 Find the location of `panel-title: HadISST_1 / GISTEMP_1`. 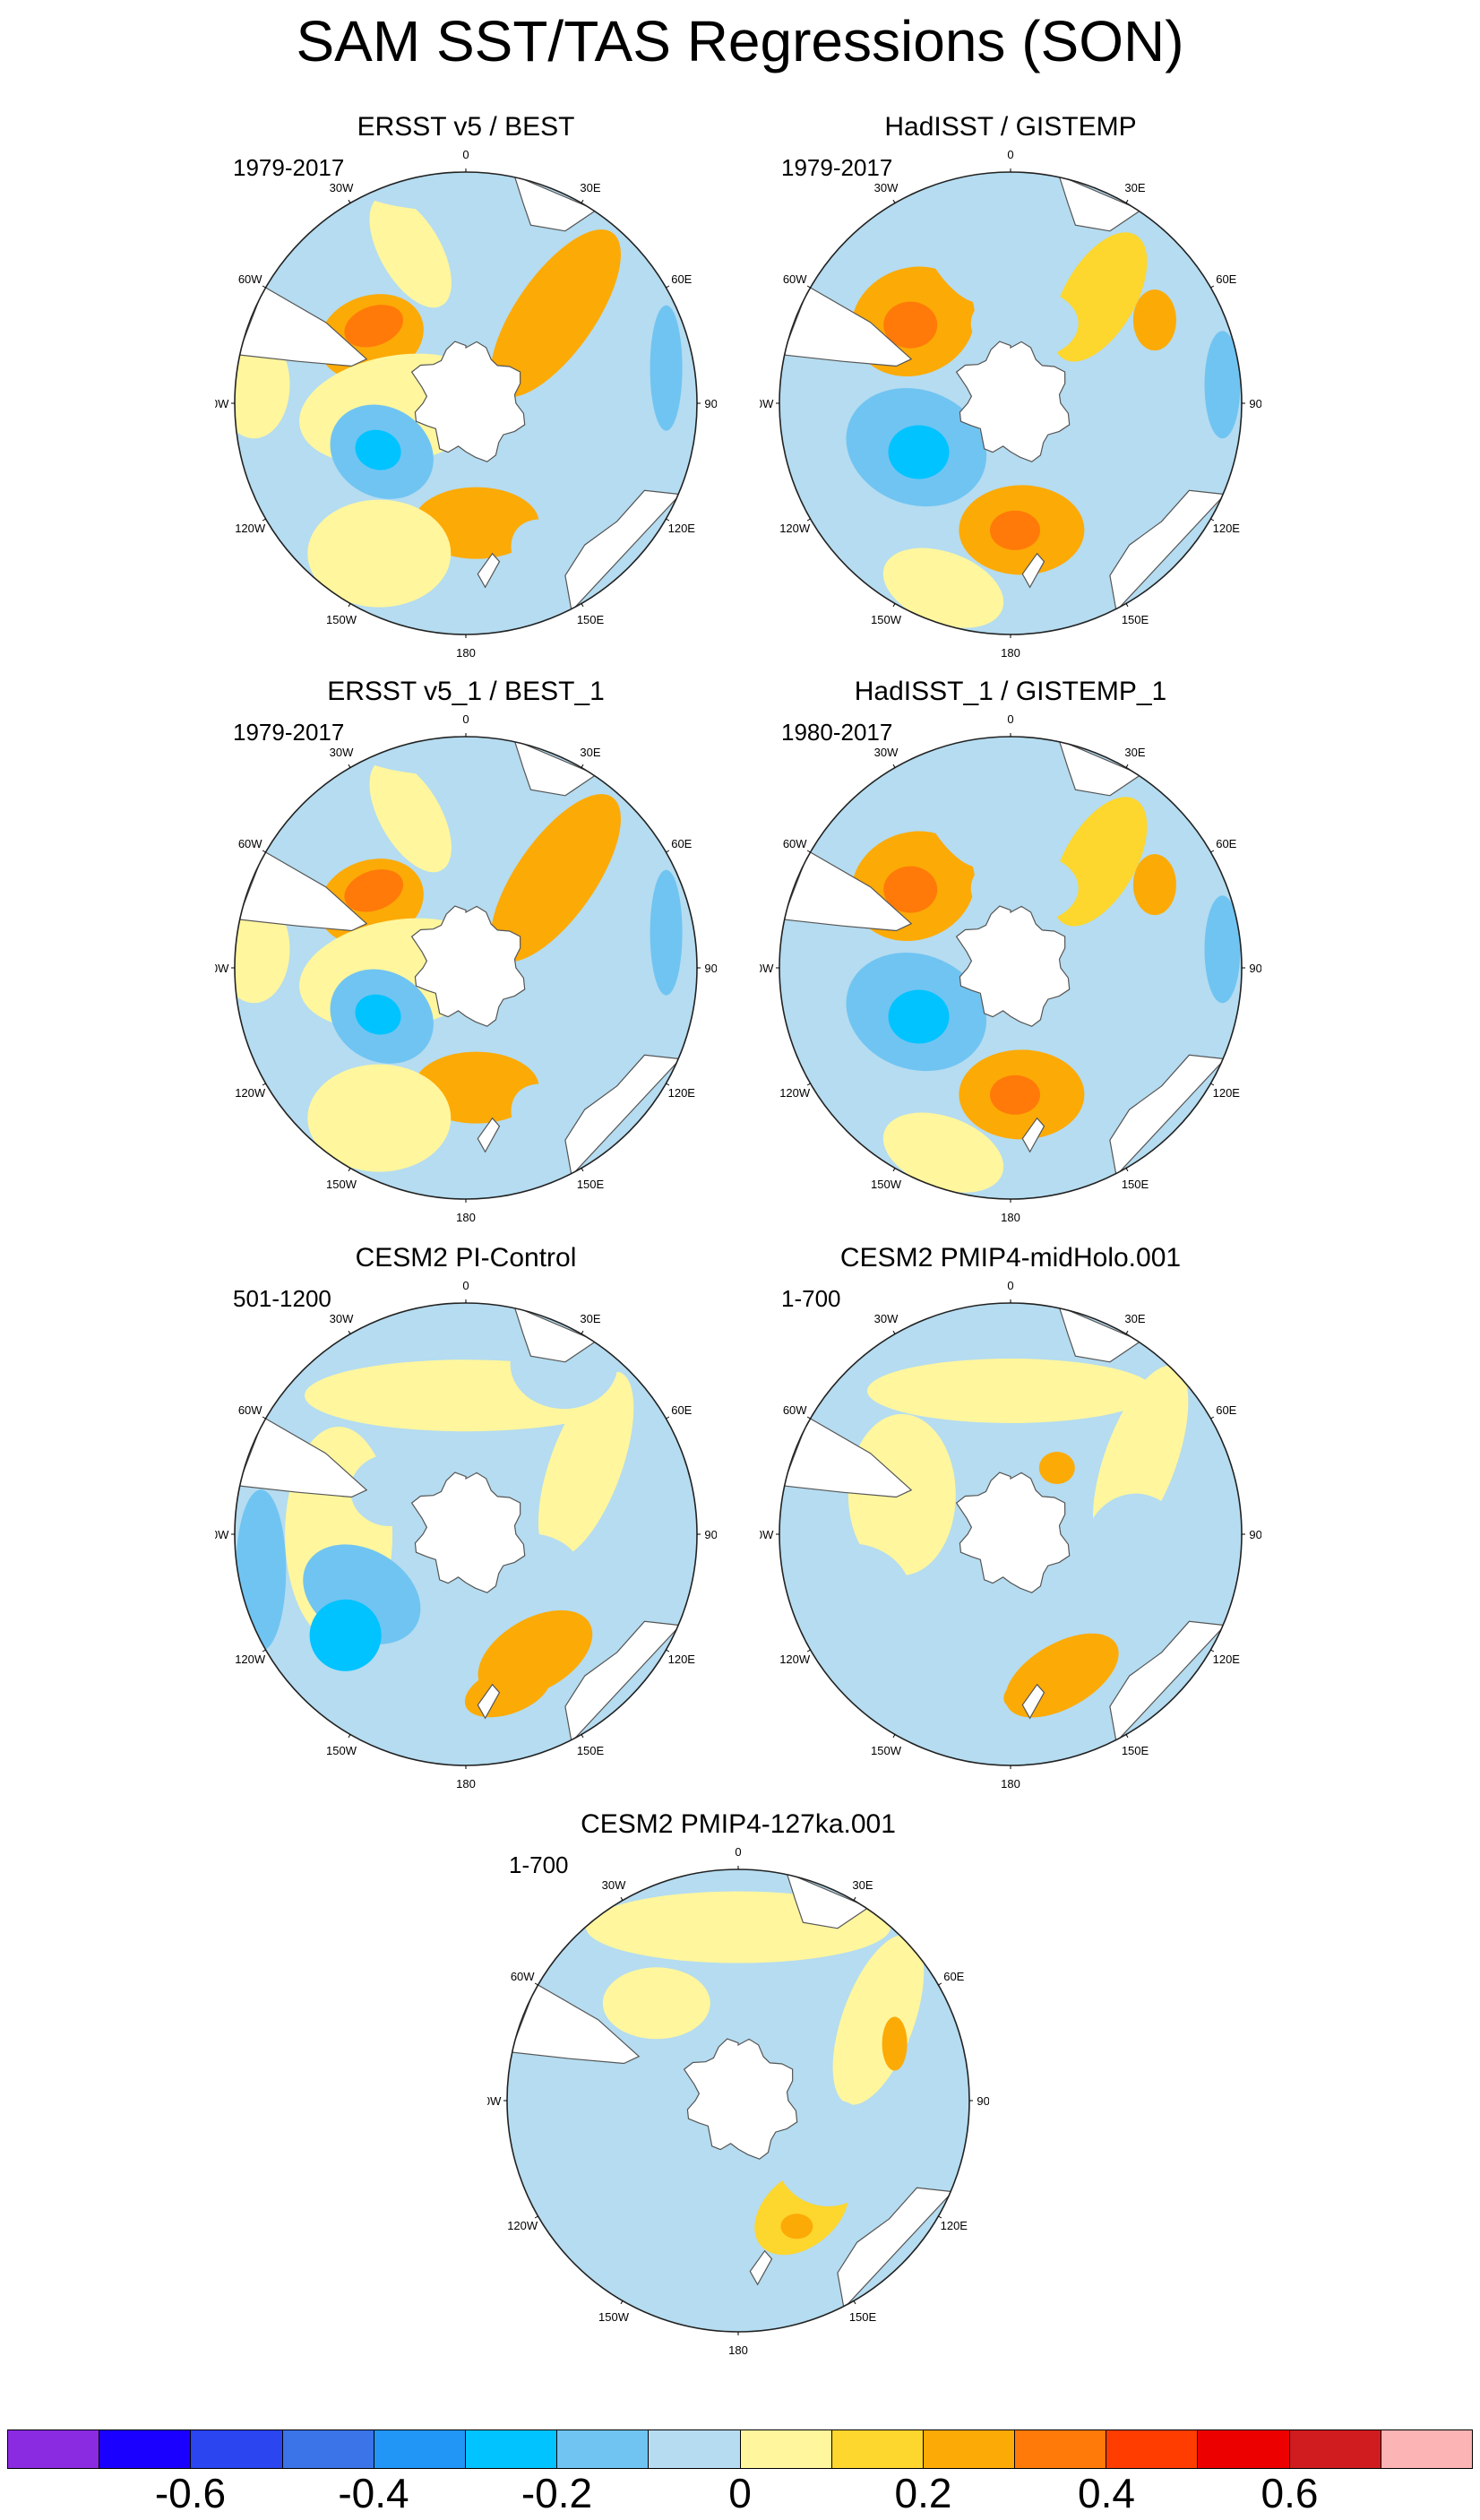

panel-title: HadISST_1 / GISTEMP_1 is located at coordinates (1010, 691).